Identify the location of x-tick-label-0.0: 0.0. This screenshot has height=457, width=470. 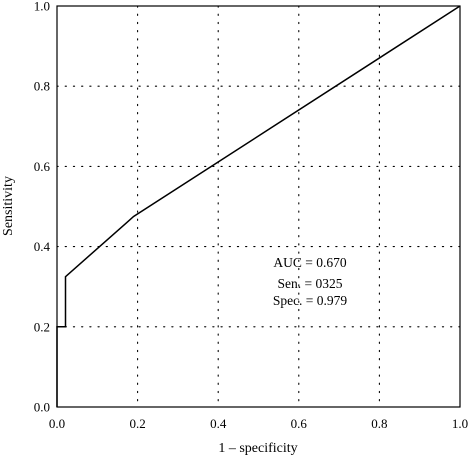
(57, 423).